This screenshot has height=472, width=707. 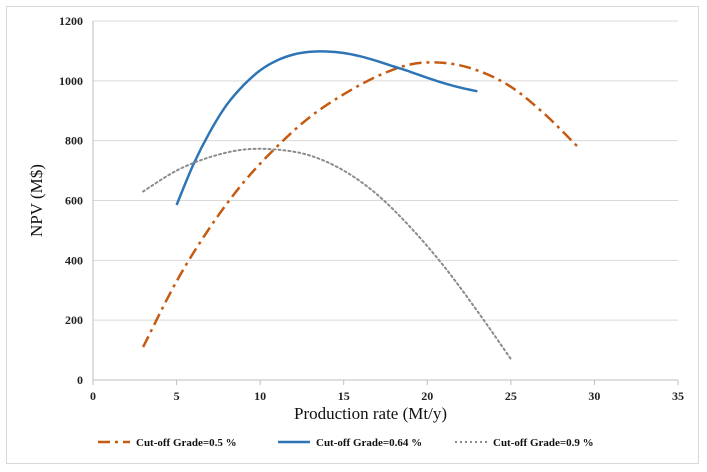 What do you see at coordinates (427, 396) in the screenshot?
I see `x-tick-label: 20` at bounding box center [427, 396].